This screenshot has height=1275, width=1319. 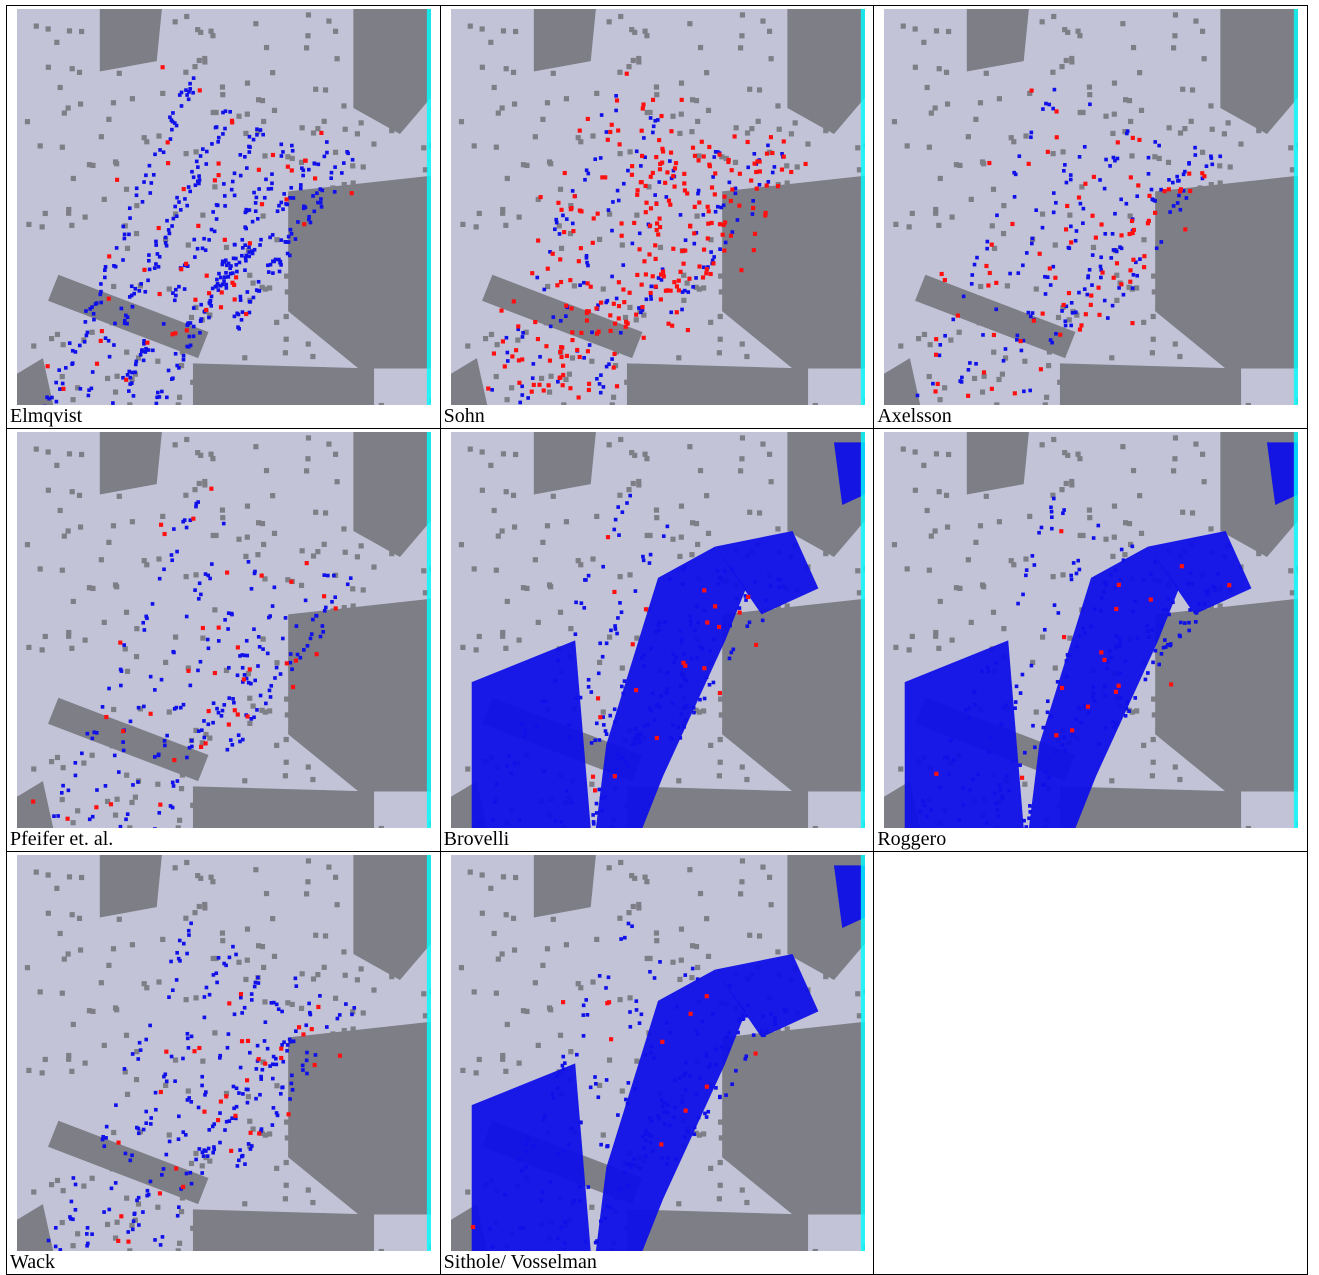 I want to click on panel-caption-brovelli: Brovelli, so click(x=477, y=839).